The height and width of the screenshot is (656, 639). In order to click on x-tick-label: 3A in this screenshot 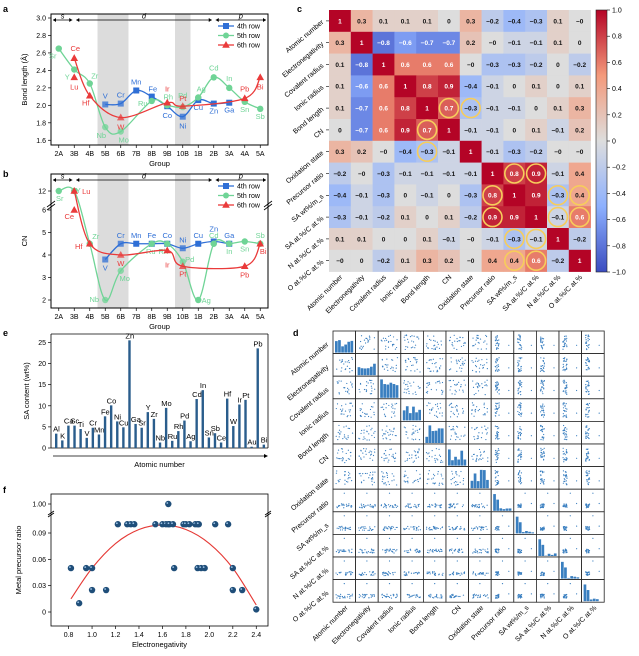, I will do `click(229, 317)`.